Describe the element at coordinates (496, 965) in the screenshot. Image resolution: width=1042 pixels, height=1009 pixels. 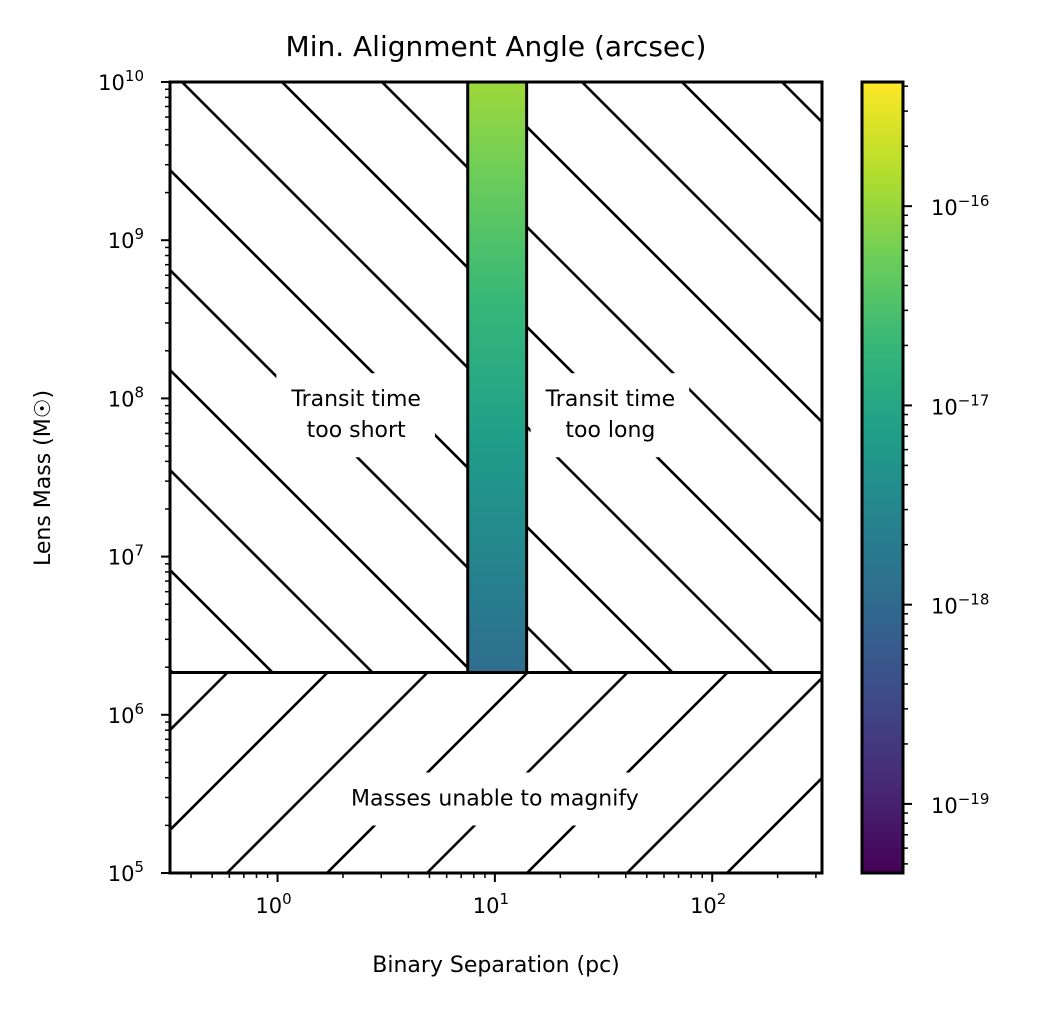
I see `x-axis-label: Binary Separation (pc)` at that location.